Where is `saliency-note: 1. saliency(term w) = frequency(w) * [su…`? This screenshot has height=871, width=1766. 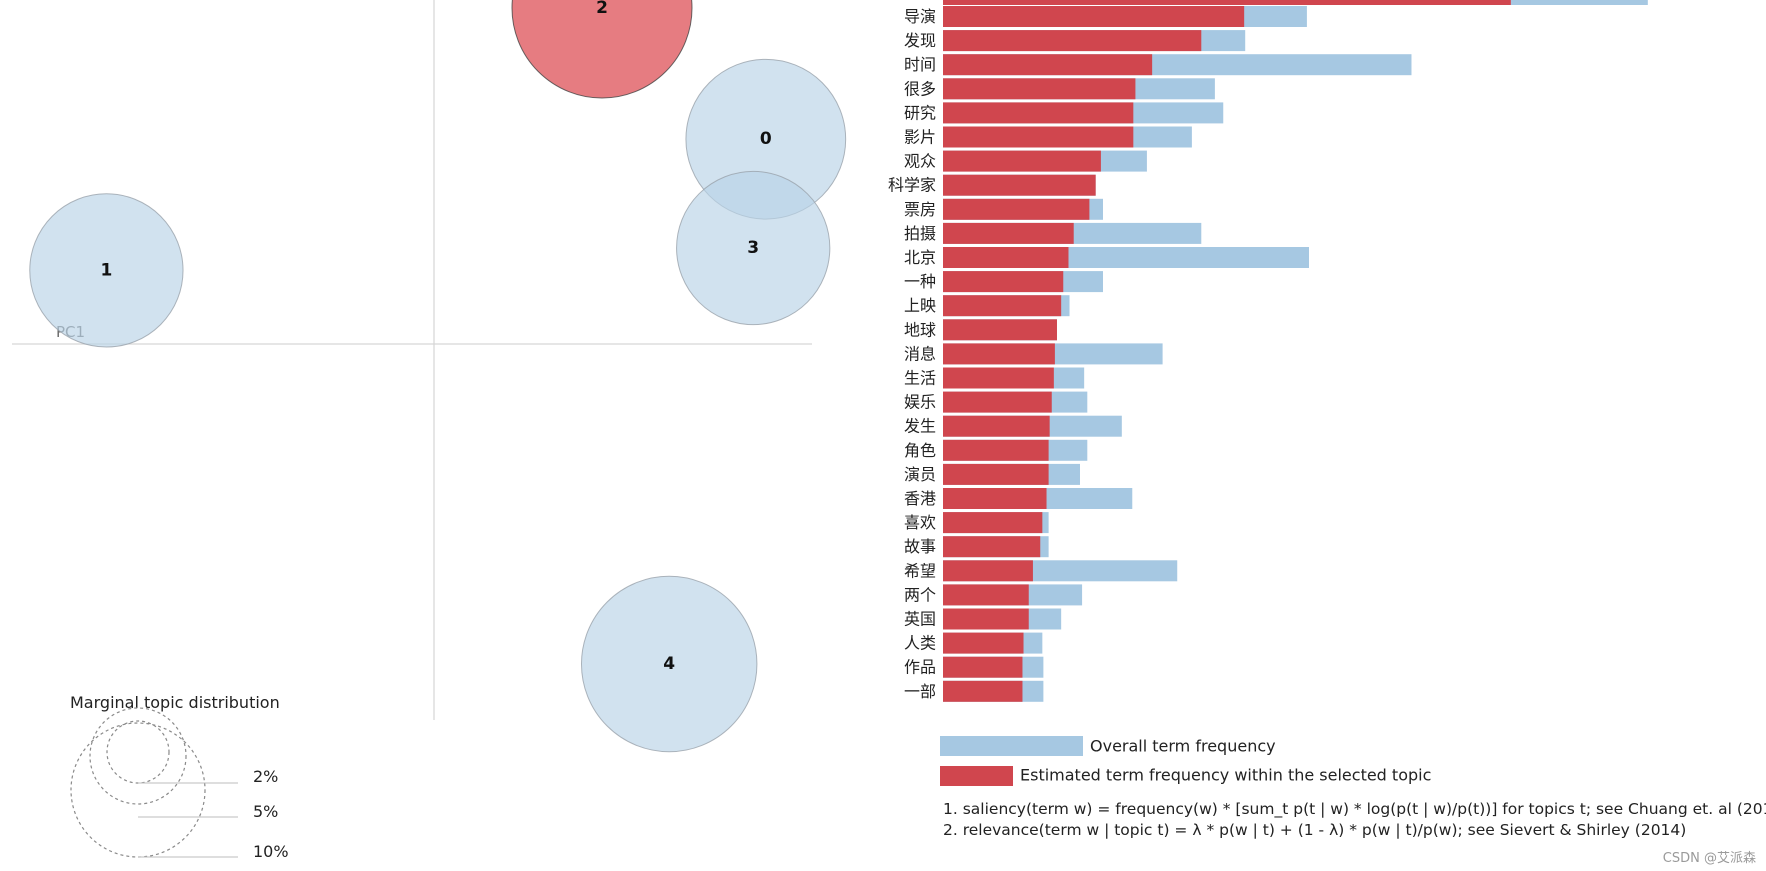 saliency-note: 1. saliency(term w) = frequency(w) * [su… is located at coordinates (1354, 809).